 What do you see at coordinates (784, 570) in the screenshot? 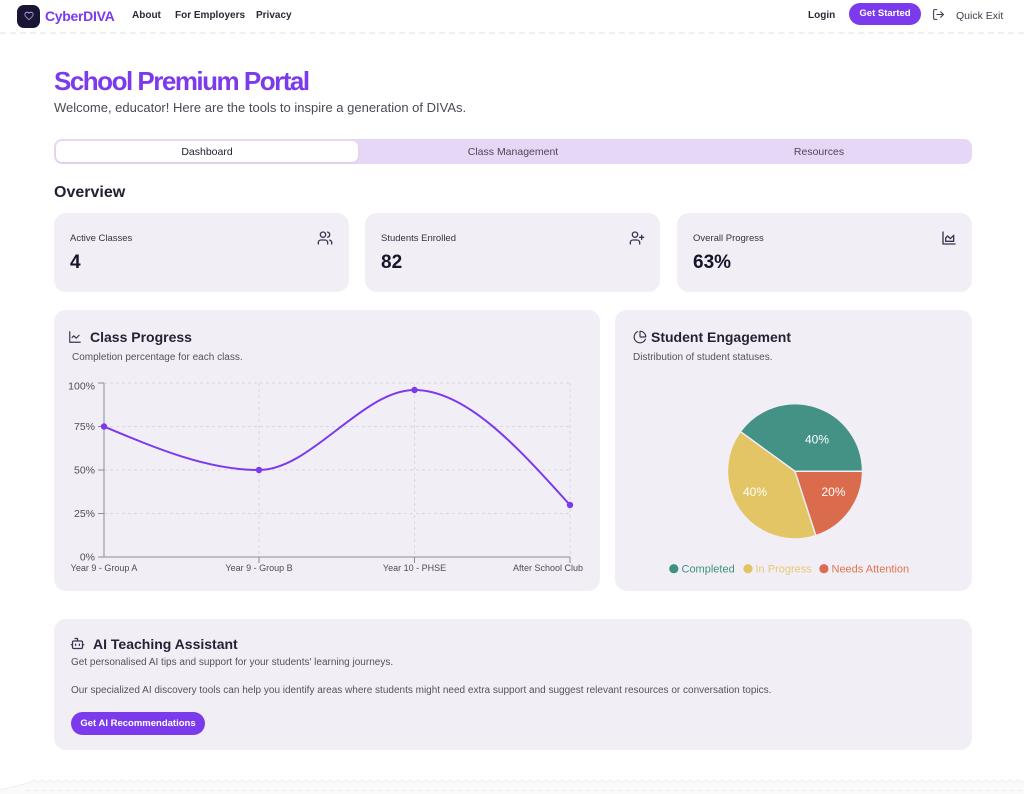
I see `svg-text: In Progress` at bounding box center [784, 570].